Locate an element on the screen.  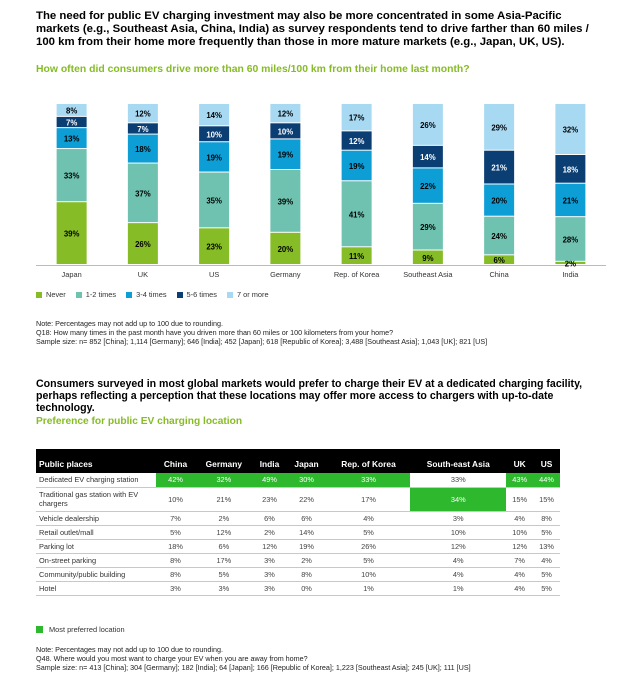
table-cell: 32% is located at coordinates (224, 480).